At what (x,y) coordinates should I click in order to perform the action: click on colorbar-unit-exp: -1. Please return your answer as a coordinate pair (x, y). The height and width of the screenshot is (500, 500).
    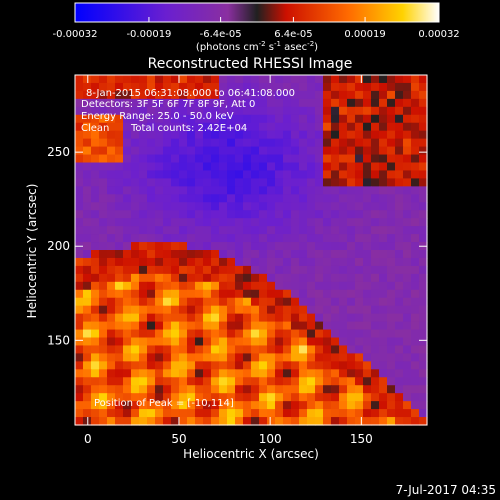
    Looking at the image, I should click on (277, 44).